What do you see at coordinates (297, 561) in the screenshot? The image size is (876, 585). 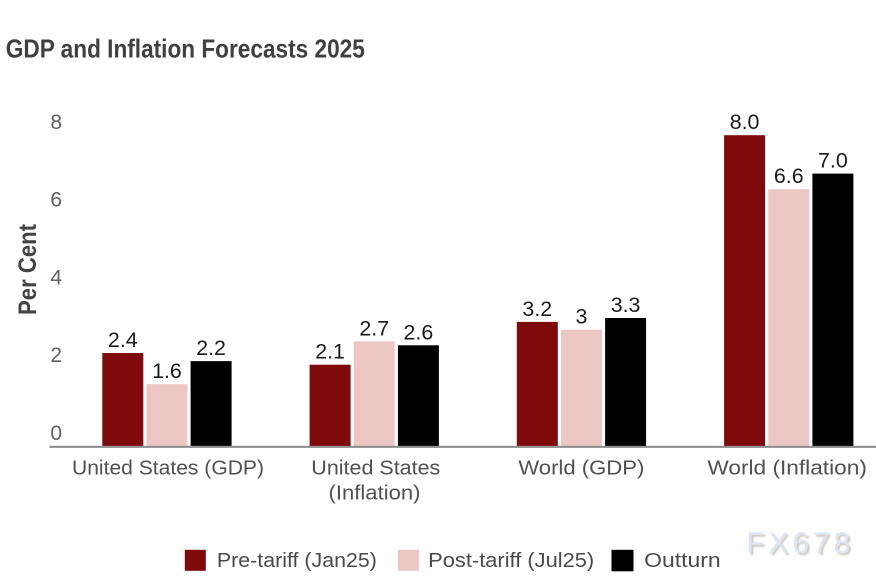 I see `svg-text: Pre-tariff (Jan25)` at bounding box center [297, 561].